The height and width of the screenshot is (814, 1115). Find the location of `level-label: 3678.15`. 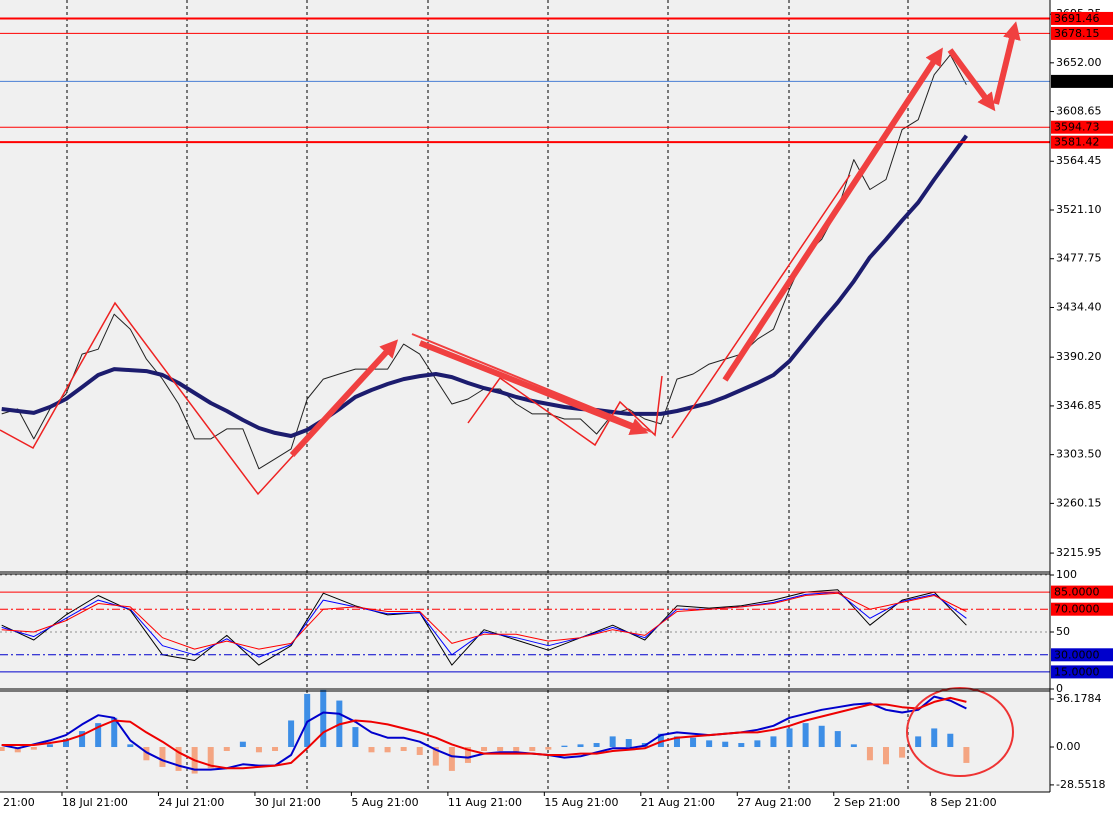

level-label: 3678.15 is located at coordinates (1077, 33).